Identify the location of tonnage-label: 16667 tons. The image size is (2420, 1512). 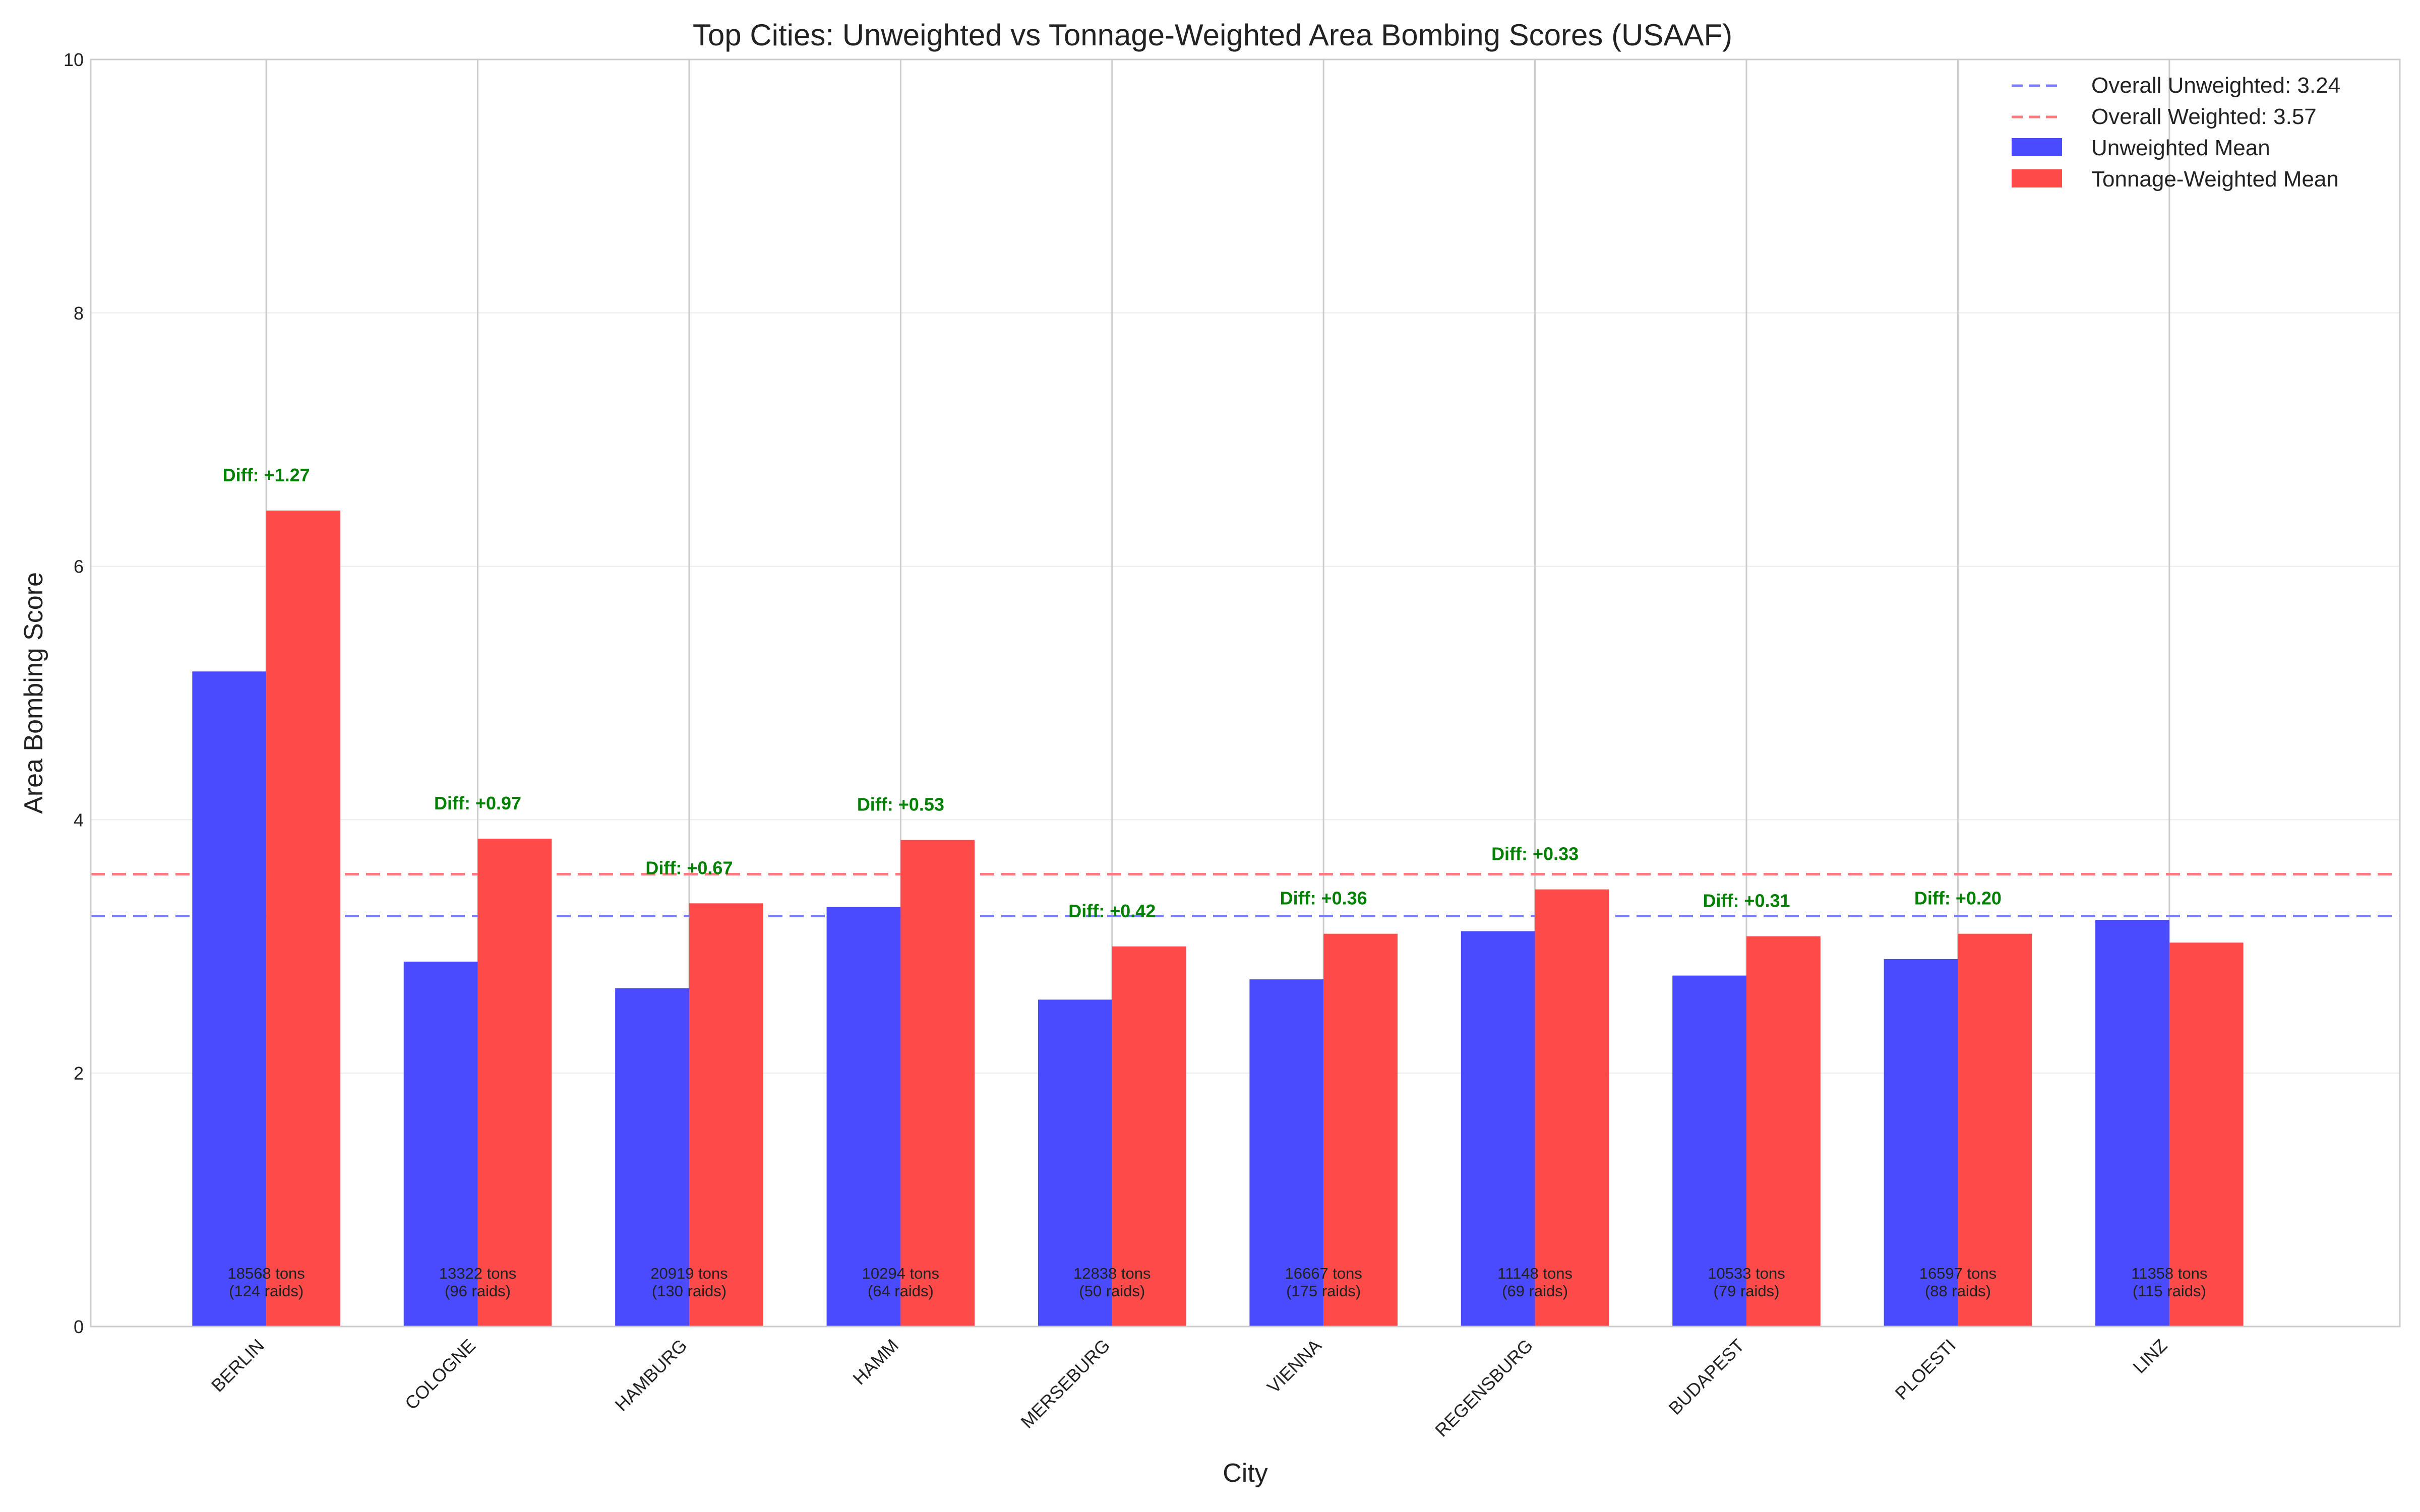
(1323, 1273).